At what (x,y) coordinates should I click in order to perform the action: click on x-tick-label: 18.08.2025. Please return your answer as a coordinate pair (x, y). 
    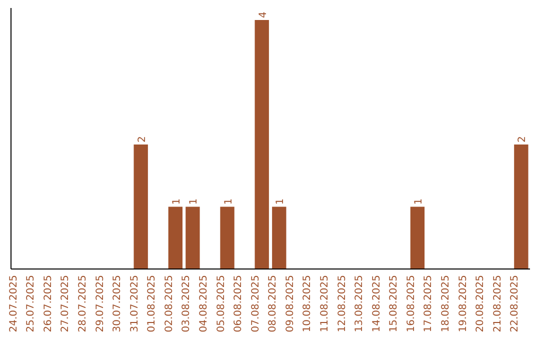
    Looking at the image, I should click on (446, 303).